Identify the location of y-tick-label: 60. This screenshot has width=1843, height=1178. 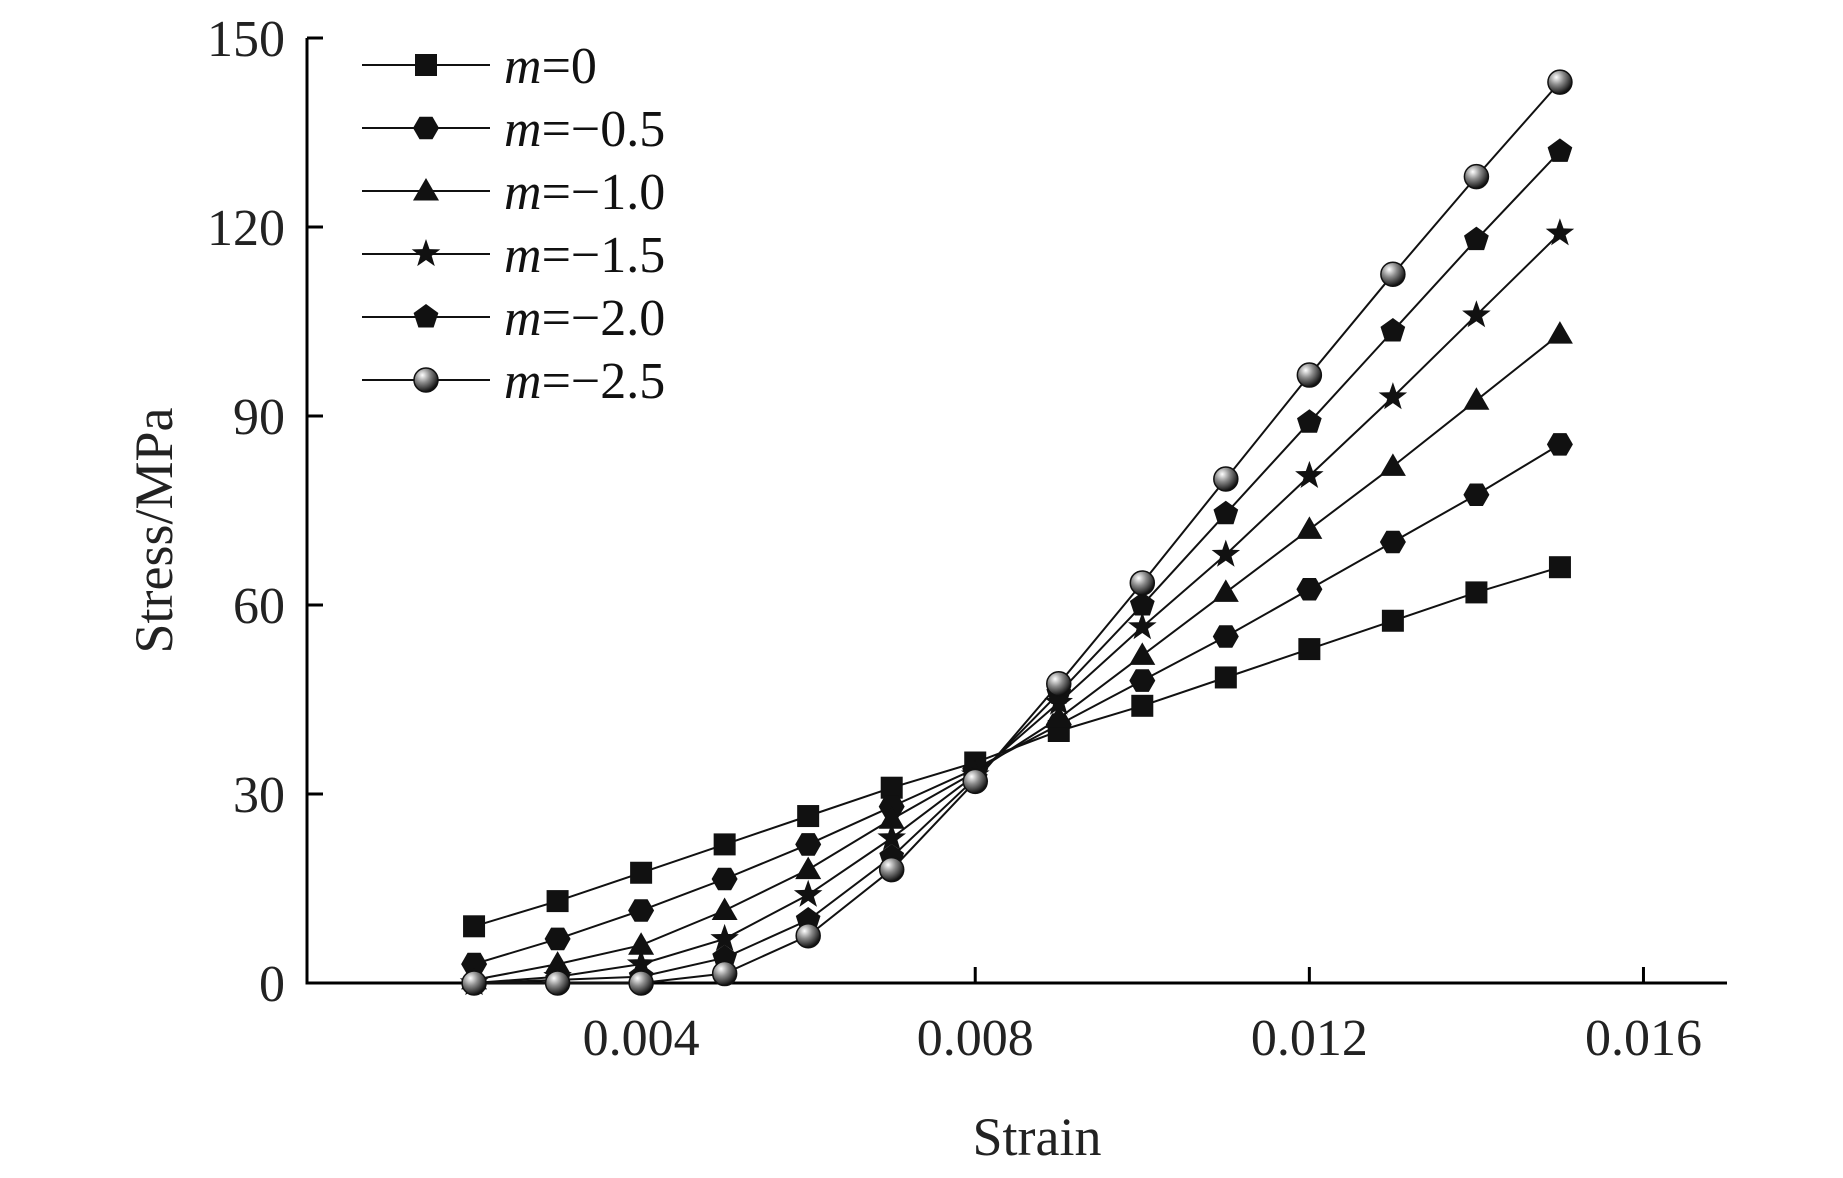
(259, 606).